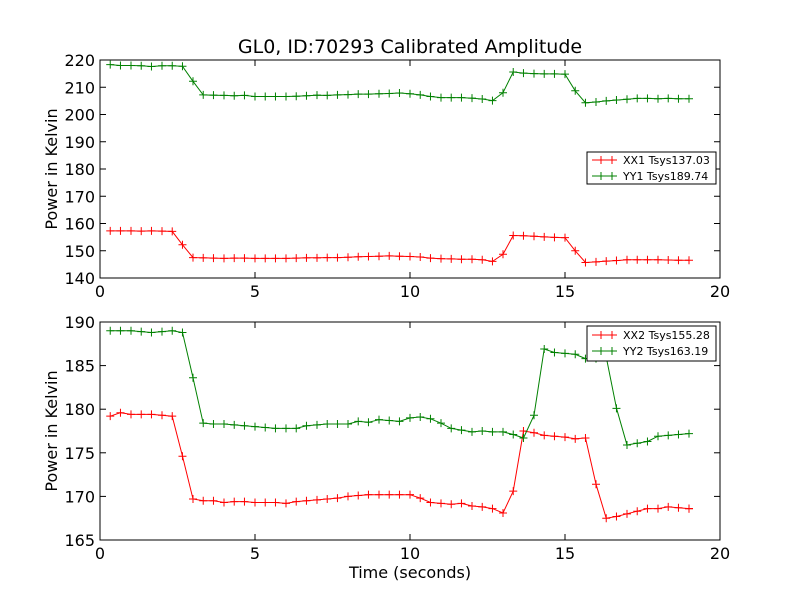  I want to click on top-ytick-label: 160, so click(79, 224).